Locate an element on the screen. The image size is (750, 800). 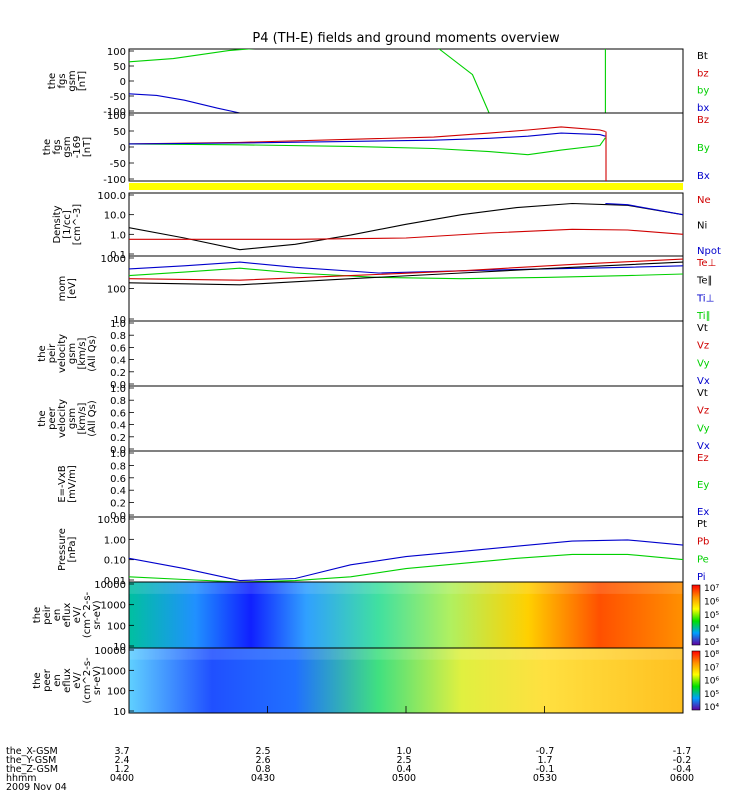
xrow-value: -0.2 is located at coordinates (682, 760).